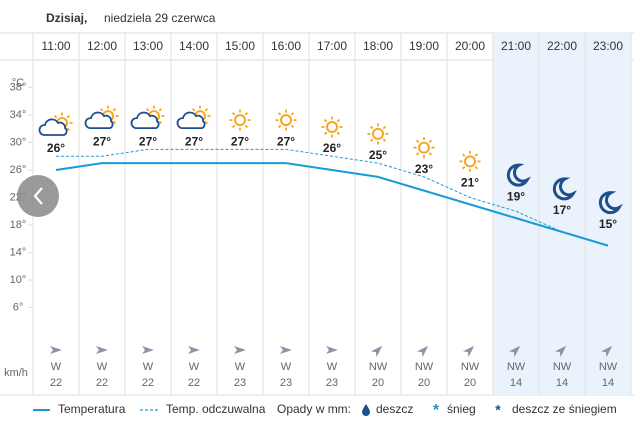 The image size is (634, 432). Describe the element at coordinates (102, 46) in the screenshot. I see `x-tick-label: 12:00` at that location.